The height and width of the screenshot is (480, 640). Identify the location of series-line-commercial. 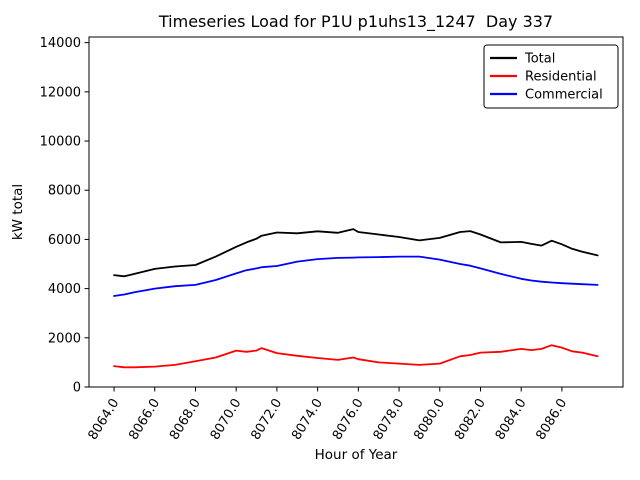
(356, 276).